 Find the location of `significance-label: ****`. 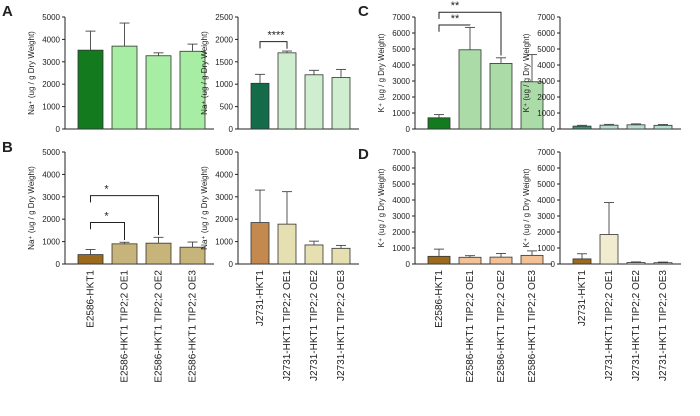

significance-label: **** is located at coordinates (276, 36).